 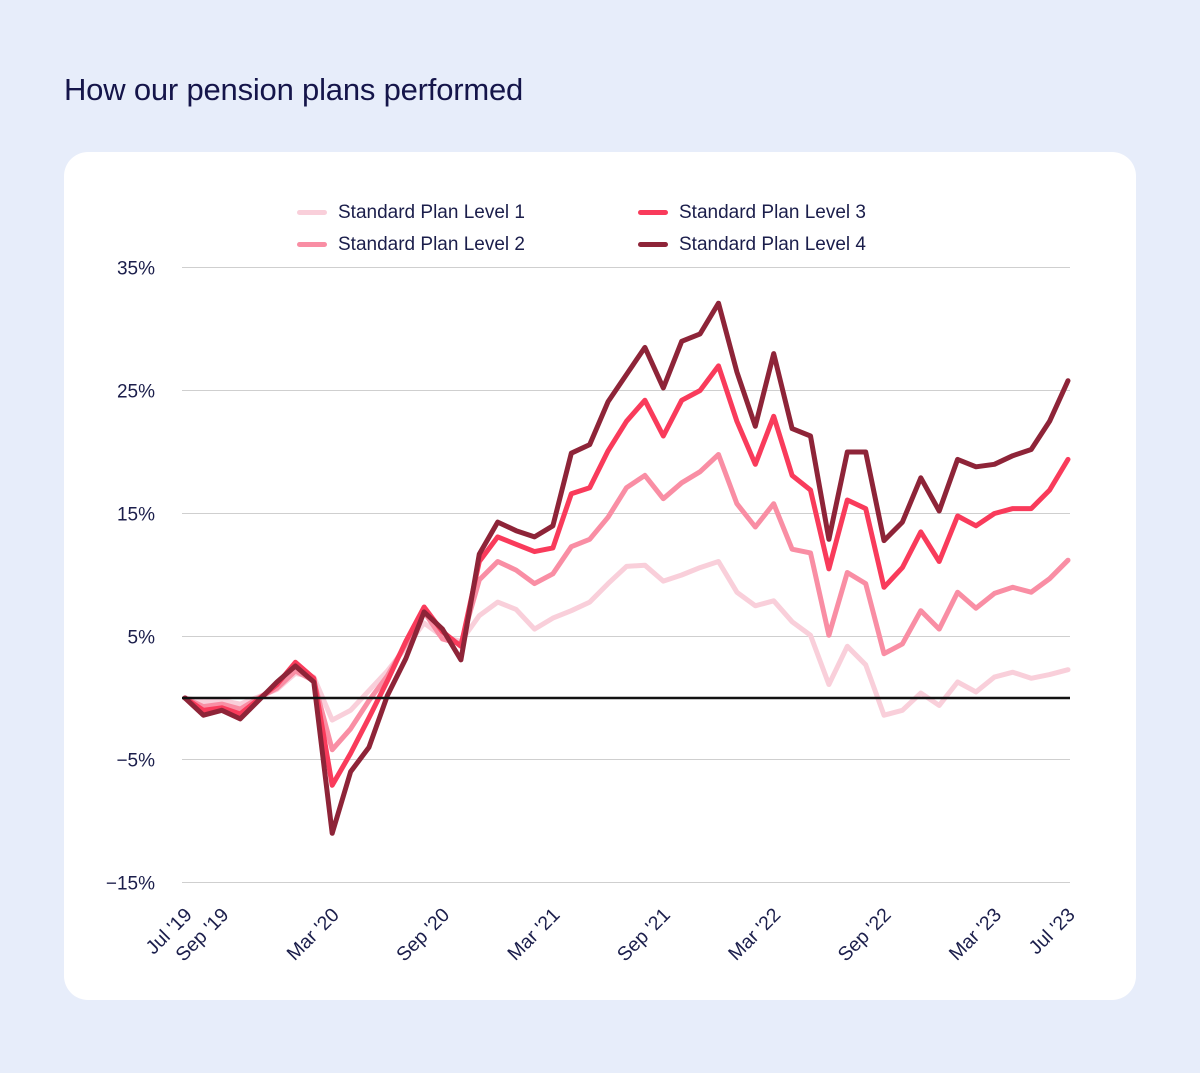 What do you see at coordinates (975, 934) in the screenshot?
I see `x-axis-label: Mar '23` at bounding box center [975, 934].